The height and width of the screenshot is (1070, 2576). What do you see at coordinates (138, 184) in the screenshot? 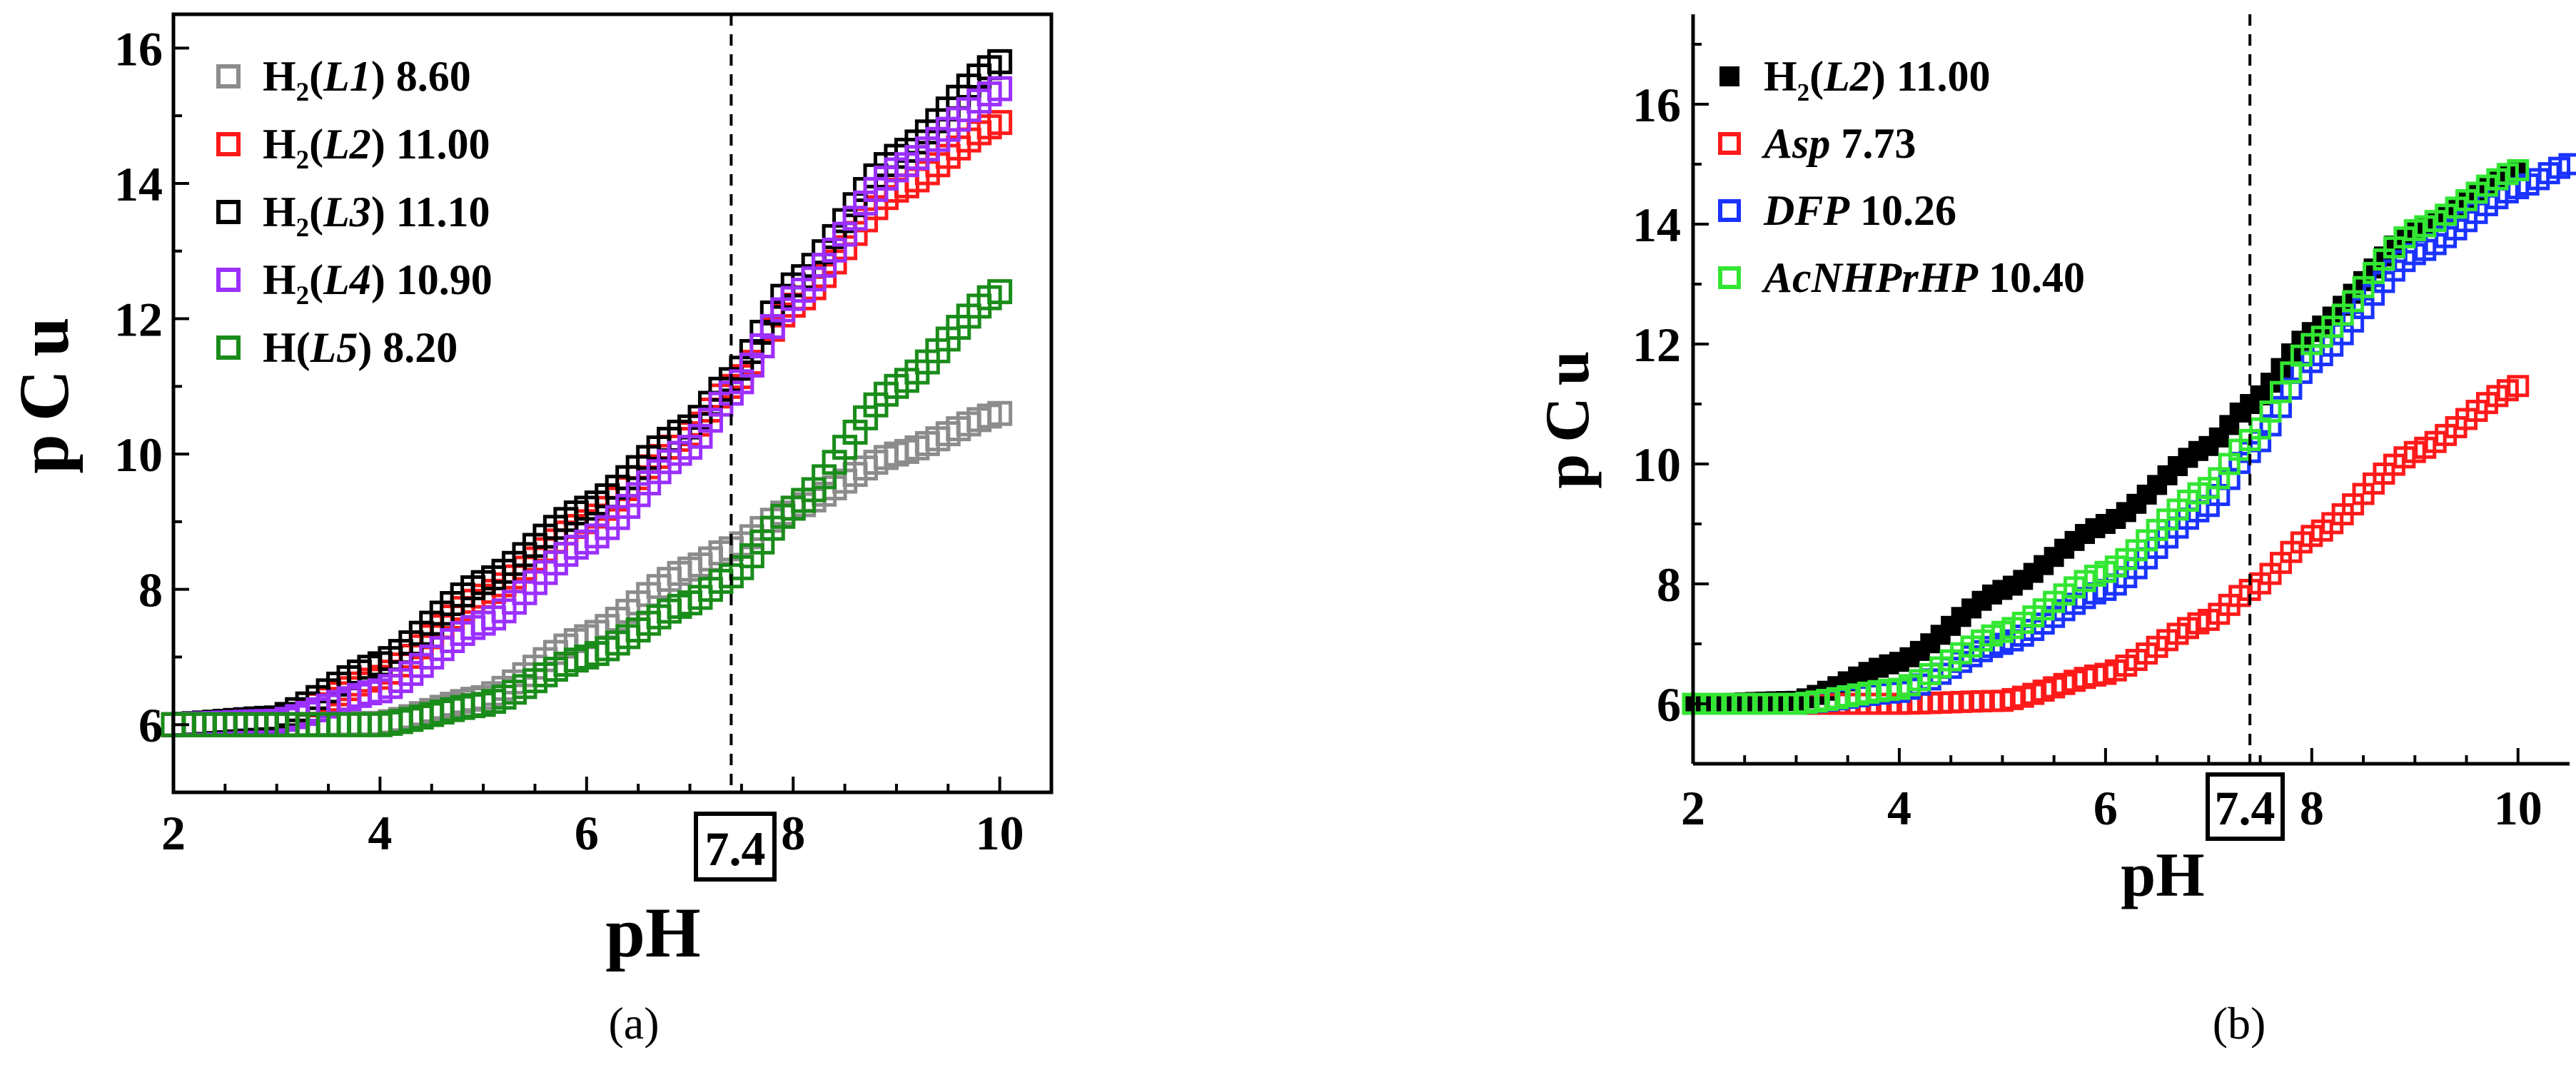
I see `panel-a-y-tick-label: 14` at bounding box center [138, 184].